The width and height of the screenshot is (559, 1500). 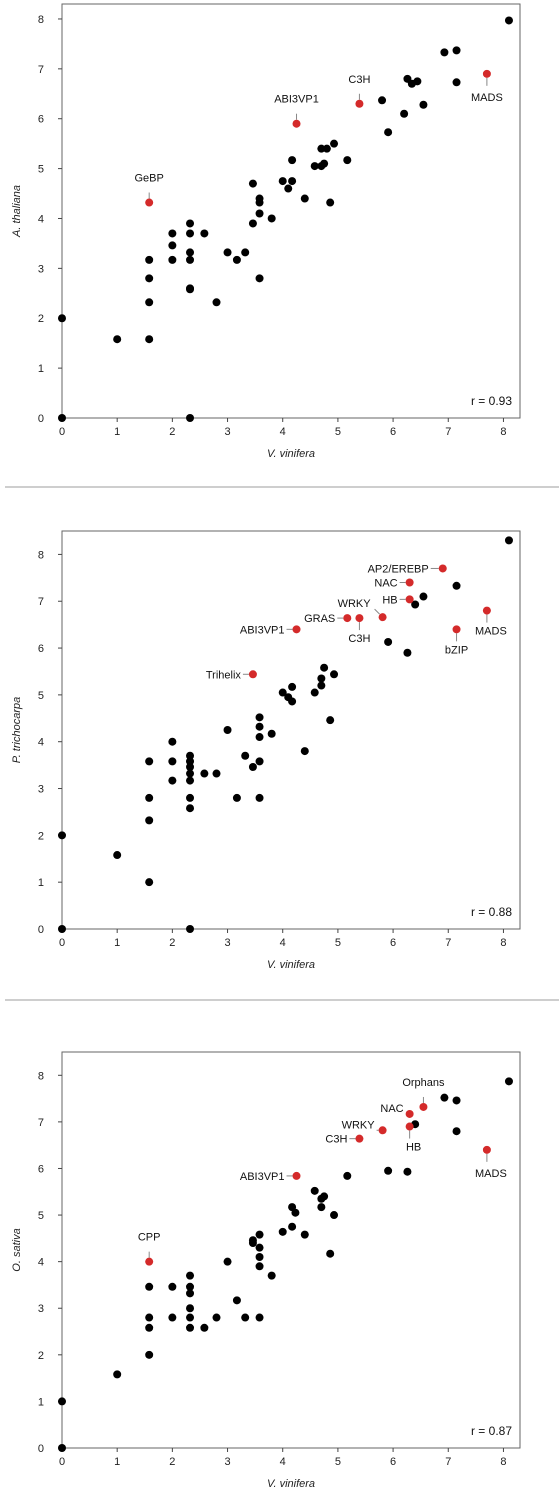 I want to click on point-label: Orphans, so click(x=423, y=1083).